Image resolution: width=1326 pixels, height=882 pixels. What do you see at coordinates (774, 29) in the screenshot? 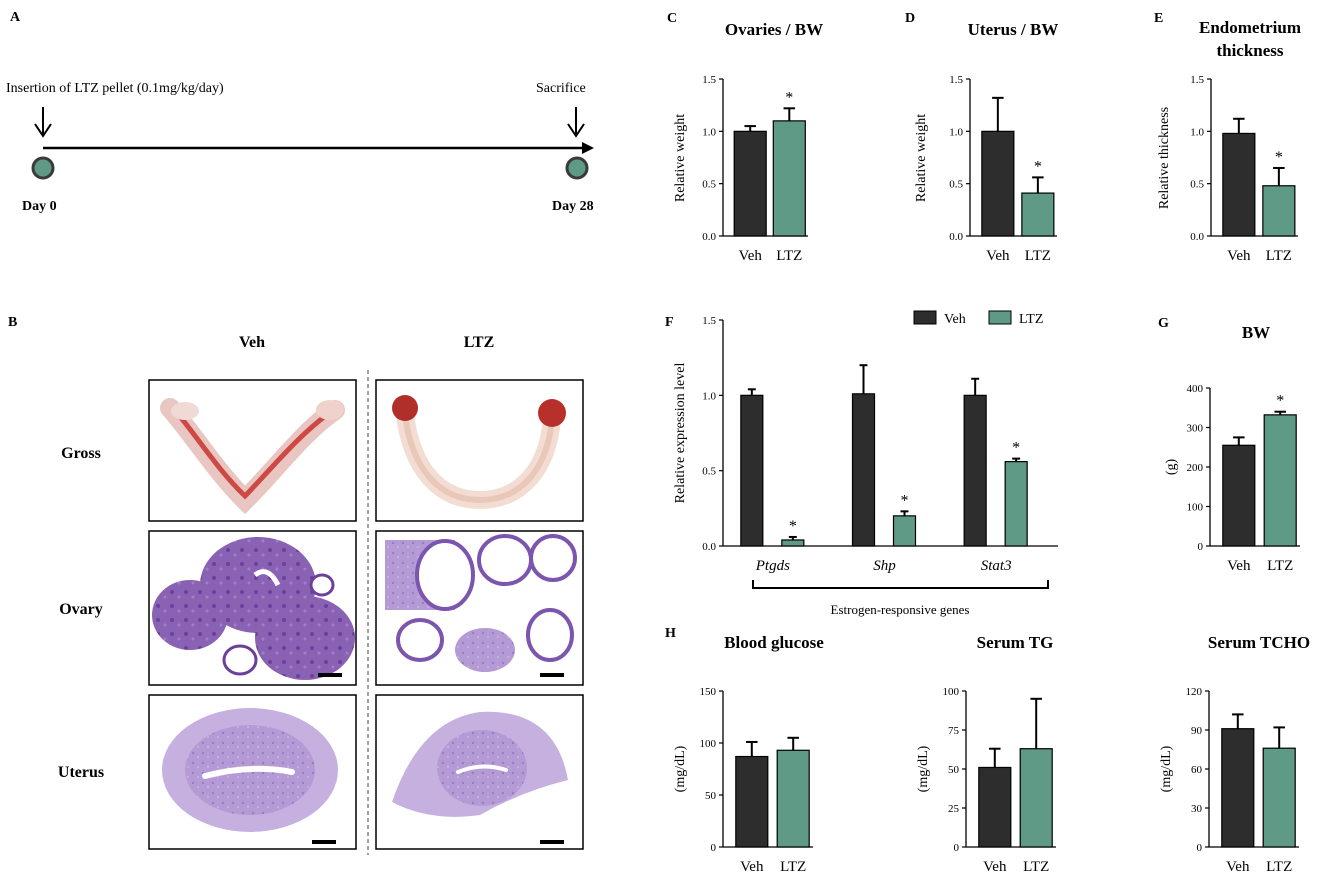
I see `chart-title: Ovaries / BW` at bounding box center [774, 29].